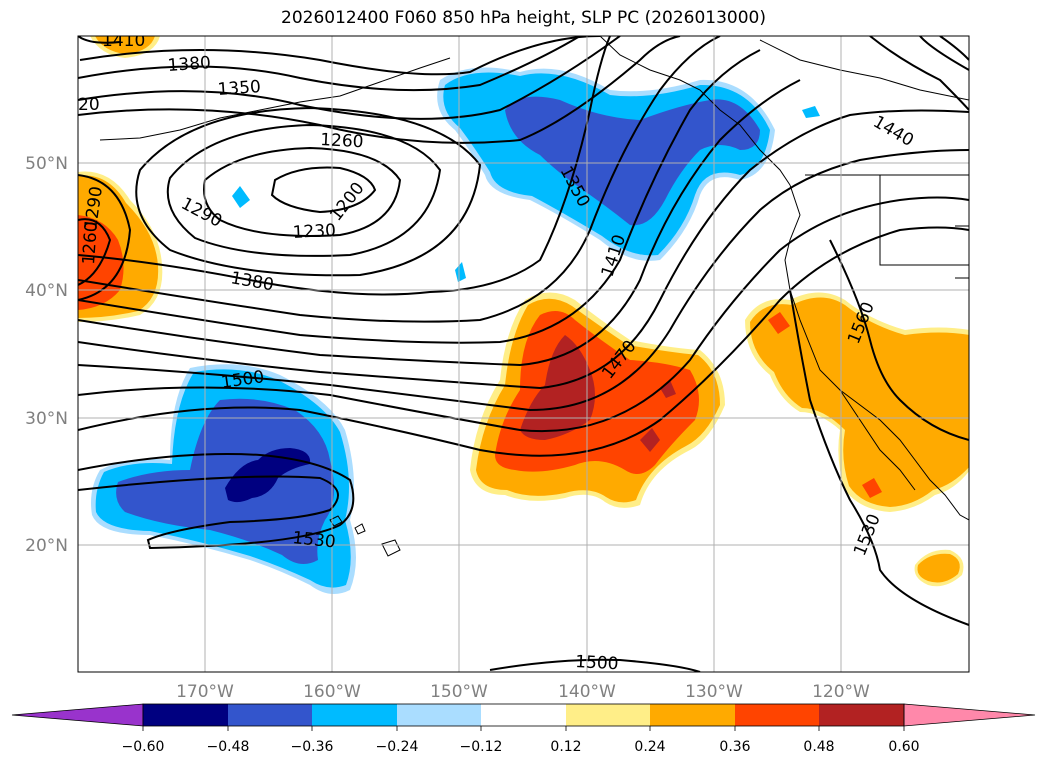 Image resolution: width=1047 pixels, height=765 pixels. I want to click on latitude-labels: 50°N 40°N 30°N 20°N, so click(46, 355).